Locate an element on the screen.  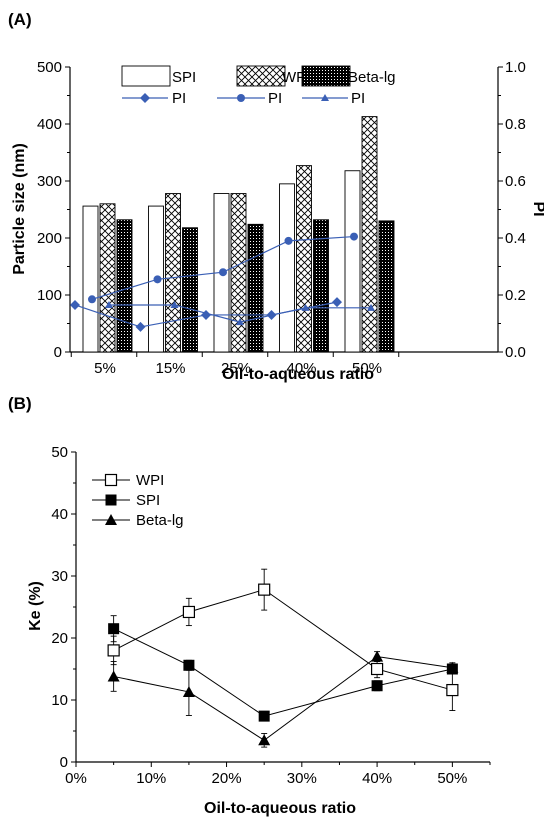
panel-a-y-axis-title: Particle size (nm) is located at coordinates (19, 209).